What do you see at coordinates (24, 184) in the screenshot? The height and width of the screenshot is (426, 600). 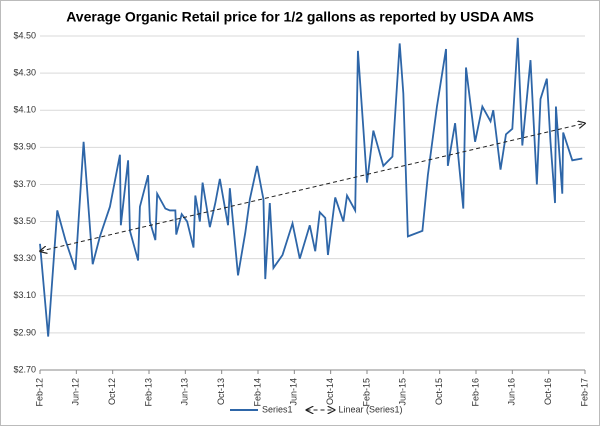 I see `y-tick-label: $3.70` at bounding box center [24, 184].